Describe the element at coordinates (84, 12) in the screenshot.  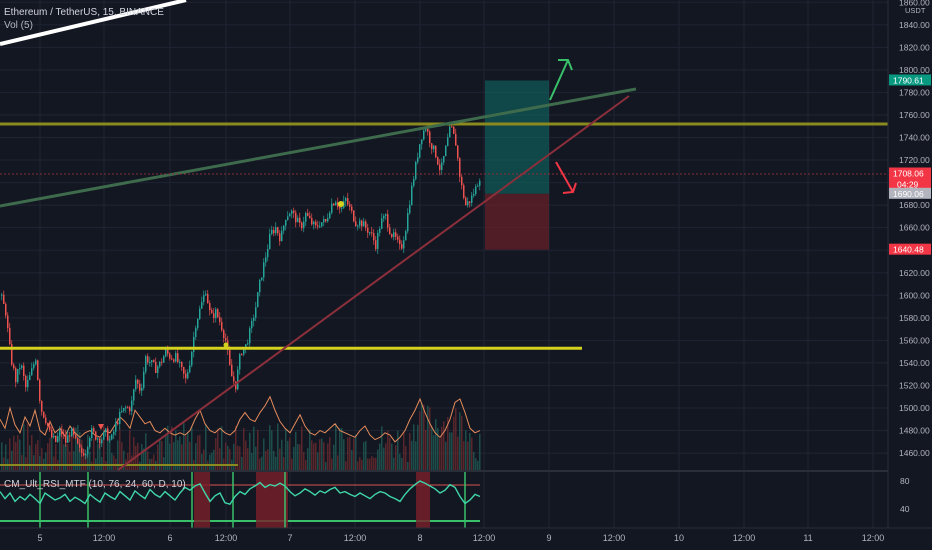
I see `symbol-title: Ethereum / TetherUS, 15, BINANCE` at that location.